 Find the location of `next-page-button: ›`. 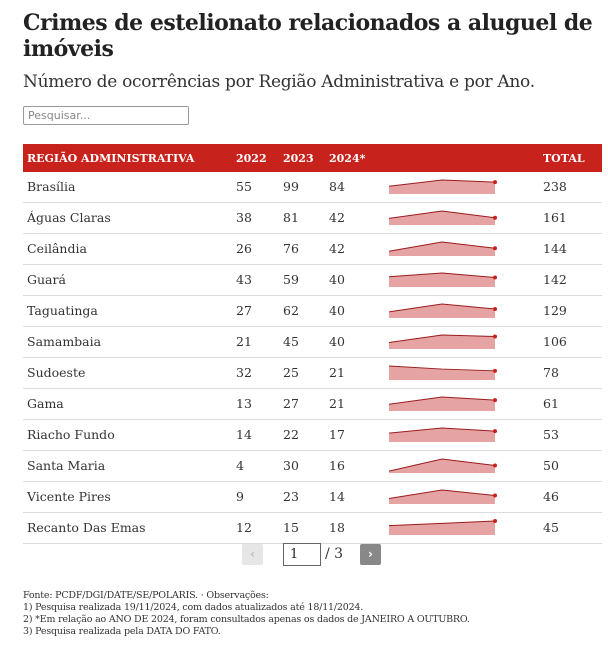

next-page-button: › is located at coordinates (370, 554).